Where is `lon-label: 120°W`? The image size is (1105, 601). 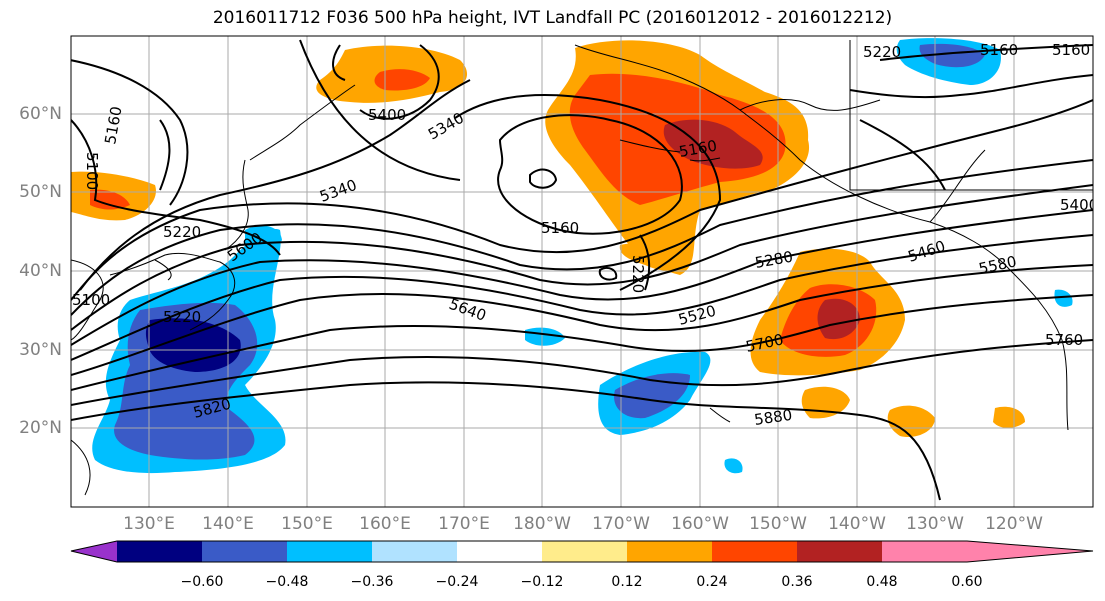 lon-label: 120°W is located at coordinates (1014, 524).